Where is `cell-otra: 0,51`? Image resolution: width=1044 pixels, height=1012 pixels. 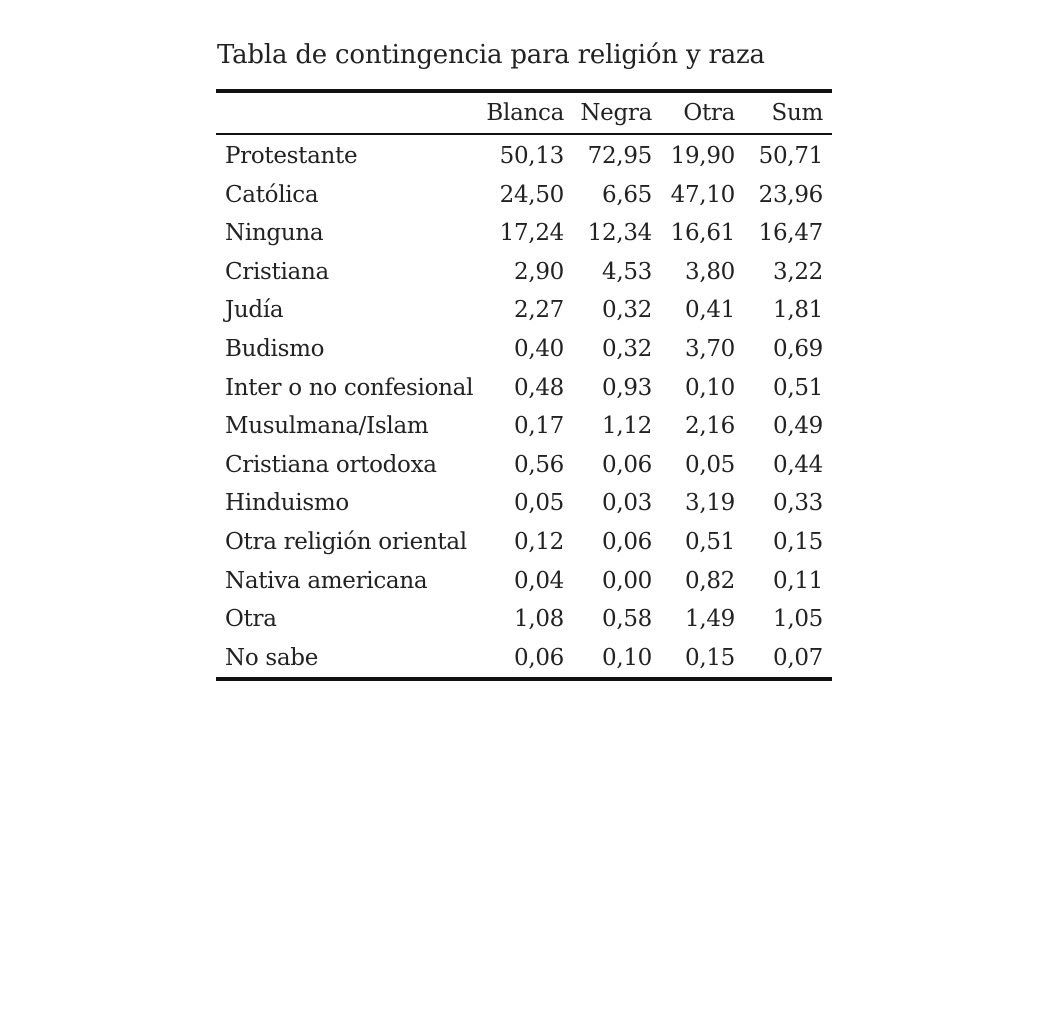
cell-otra: 0,51 is located at coordinates (709, 541).